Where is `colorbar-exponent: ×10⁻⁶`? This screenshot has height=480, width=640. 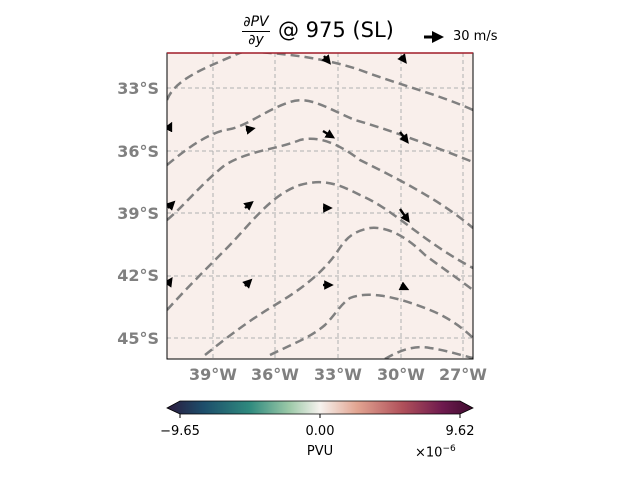
colorbar-exponent: ×10⁻⁶ is located at coordinates (435, 452).